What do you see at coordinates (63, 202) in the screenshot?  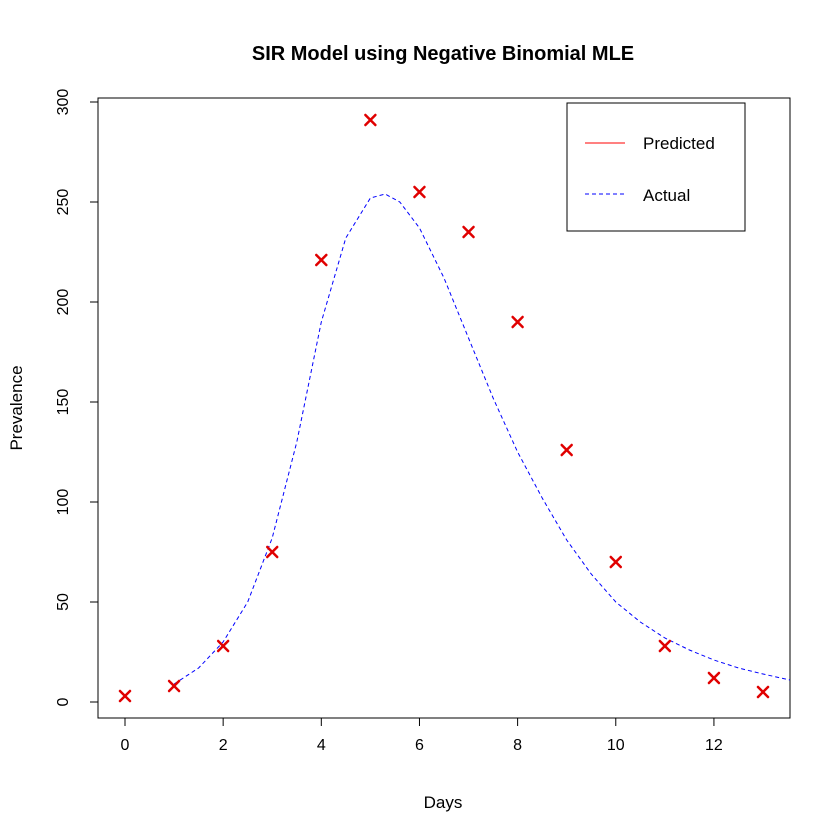 I see `y-tick-label: 250` at bounding box center [63, 202].